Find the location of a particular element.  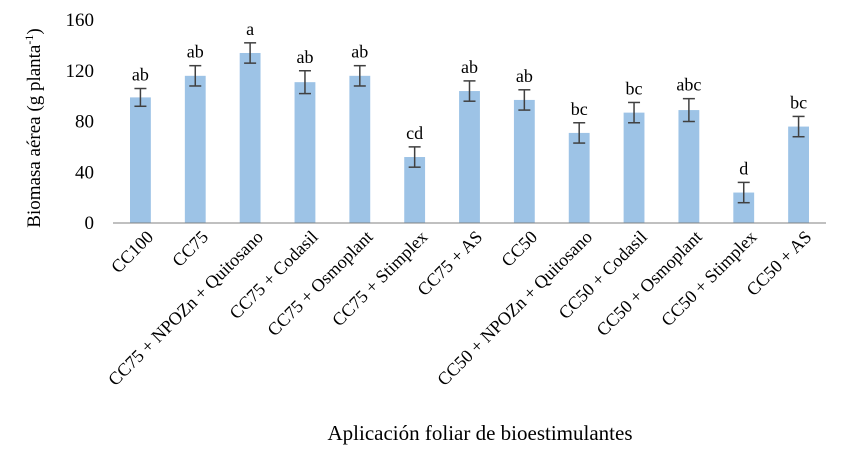

y-axis-title: Biomasa aérea (g planta-1) is located at coordinates (33, 127).